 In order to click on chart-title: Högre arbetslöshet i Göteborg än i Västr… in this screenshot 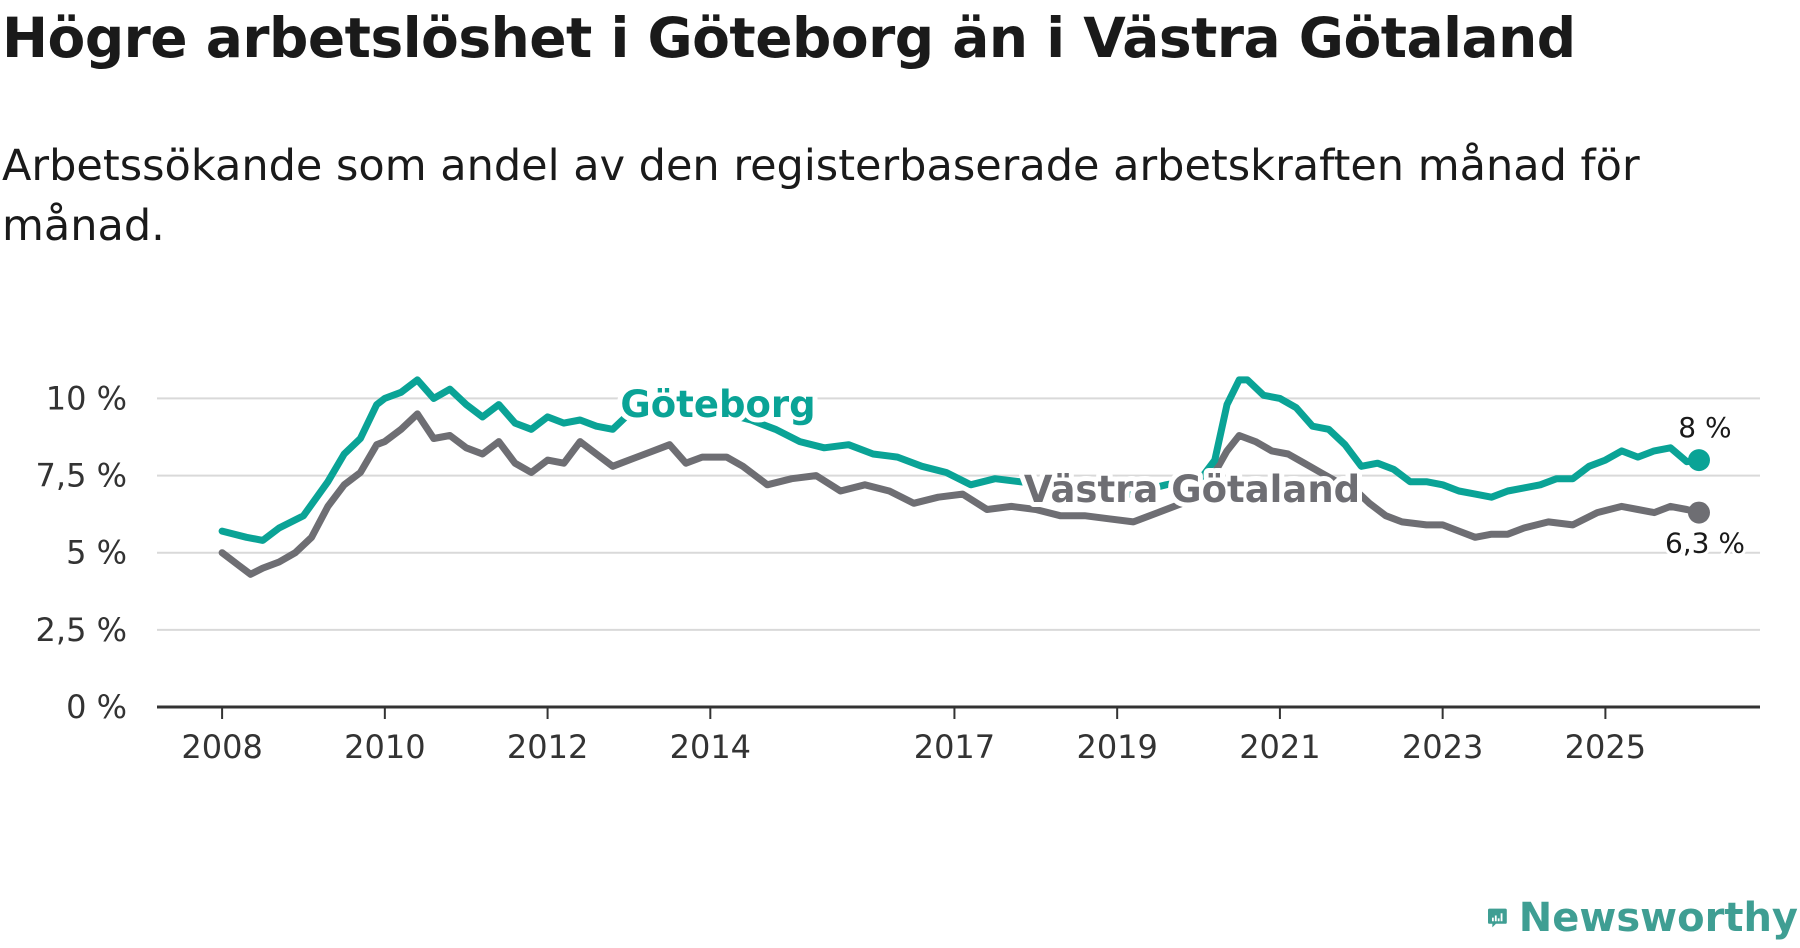, I will do `click(789, 38)`.